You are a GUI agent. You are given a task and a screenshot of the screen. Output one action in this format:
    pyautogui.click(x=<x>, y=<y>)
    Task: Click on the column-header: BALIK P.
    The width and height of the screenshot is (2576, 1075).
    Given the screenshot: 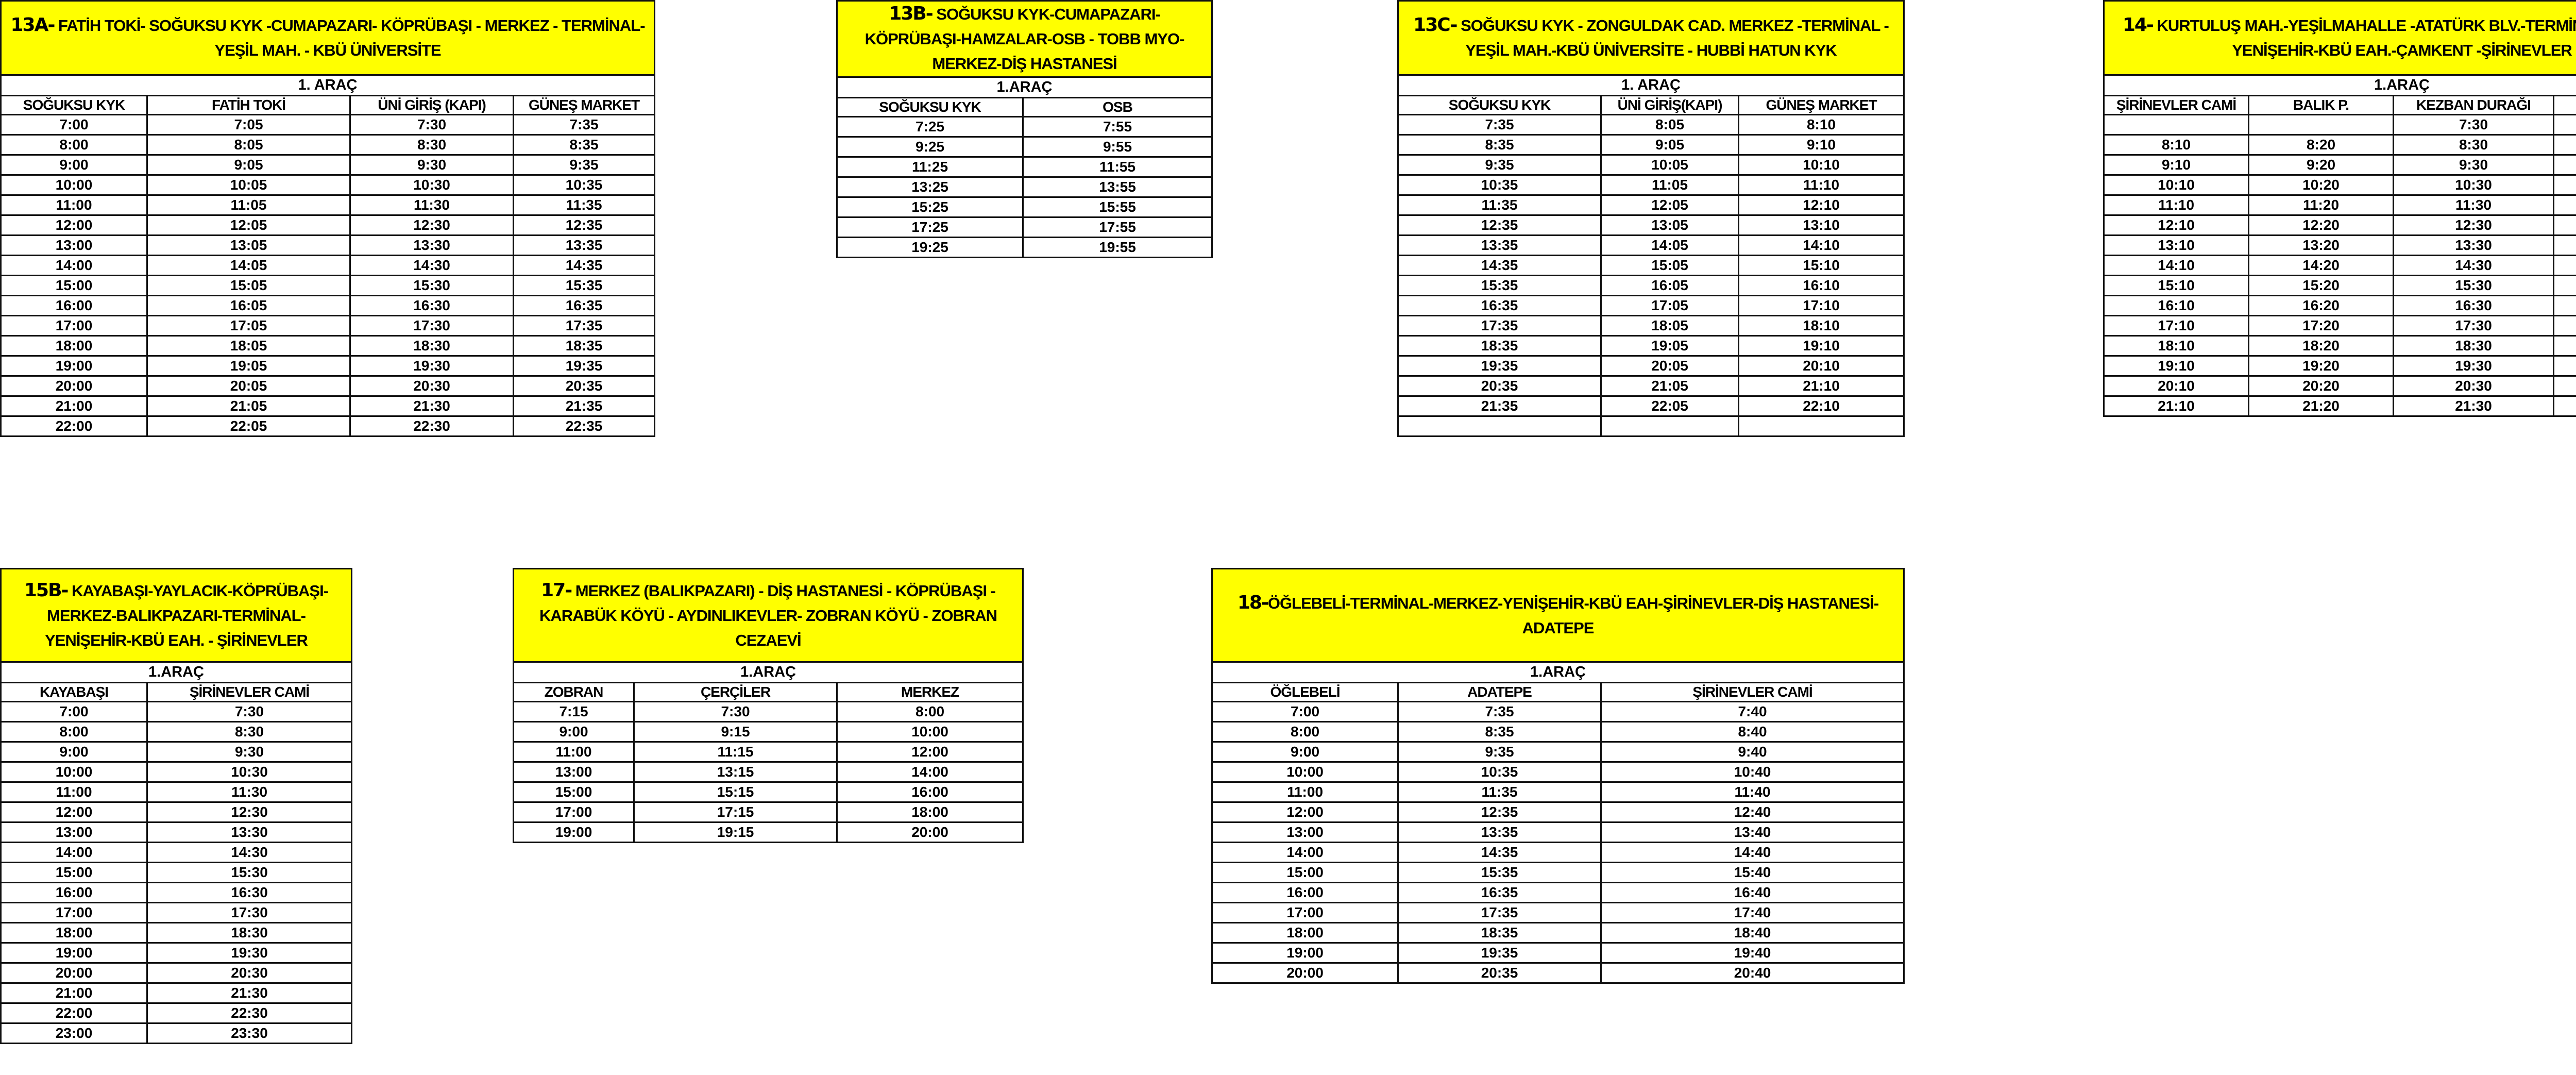 What is the action you would take?
    pyautogui.click(x=2321, y=105)
    